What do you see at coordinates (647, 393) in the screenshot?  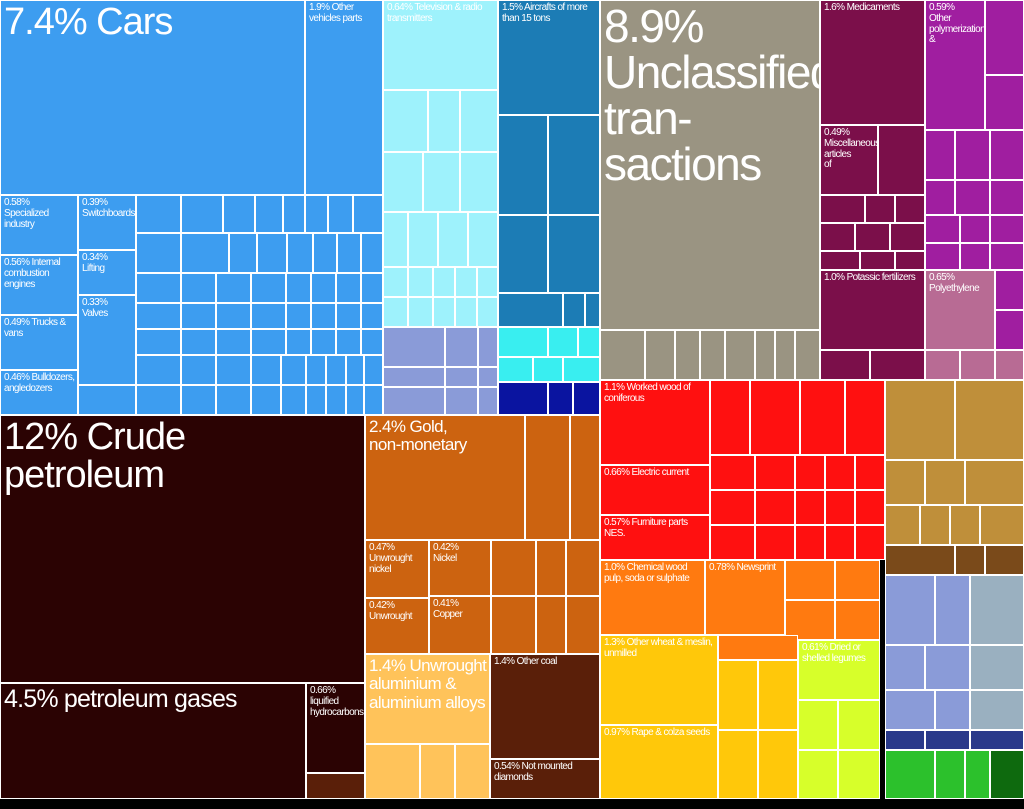 I see `treemap-tile-label: 1.1% Worked wood of coniferous` at bounding box center [647, 393].